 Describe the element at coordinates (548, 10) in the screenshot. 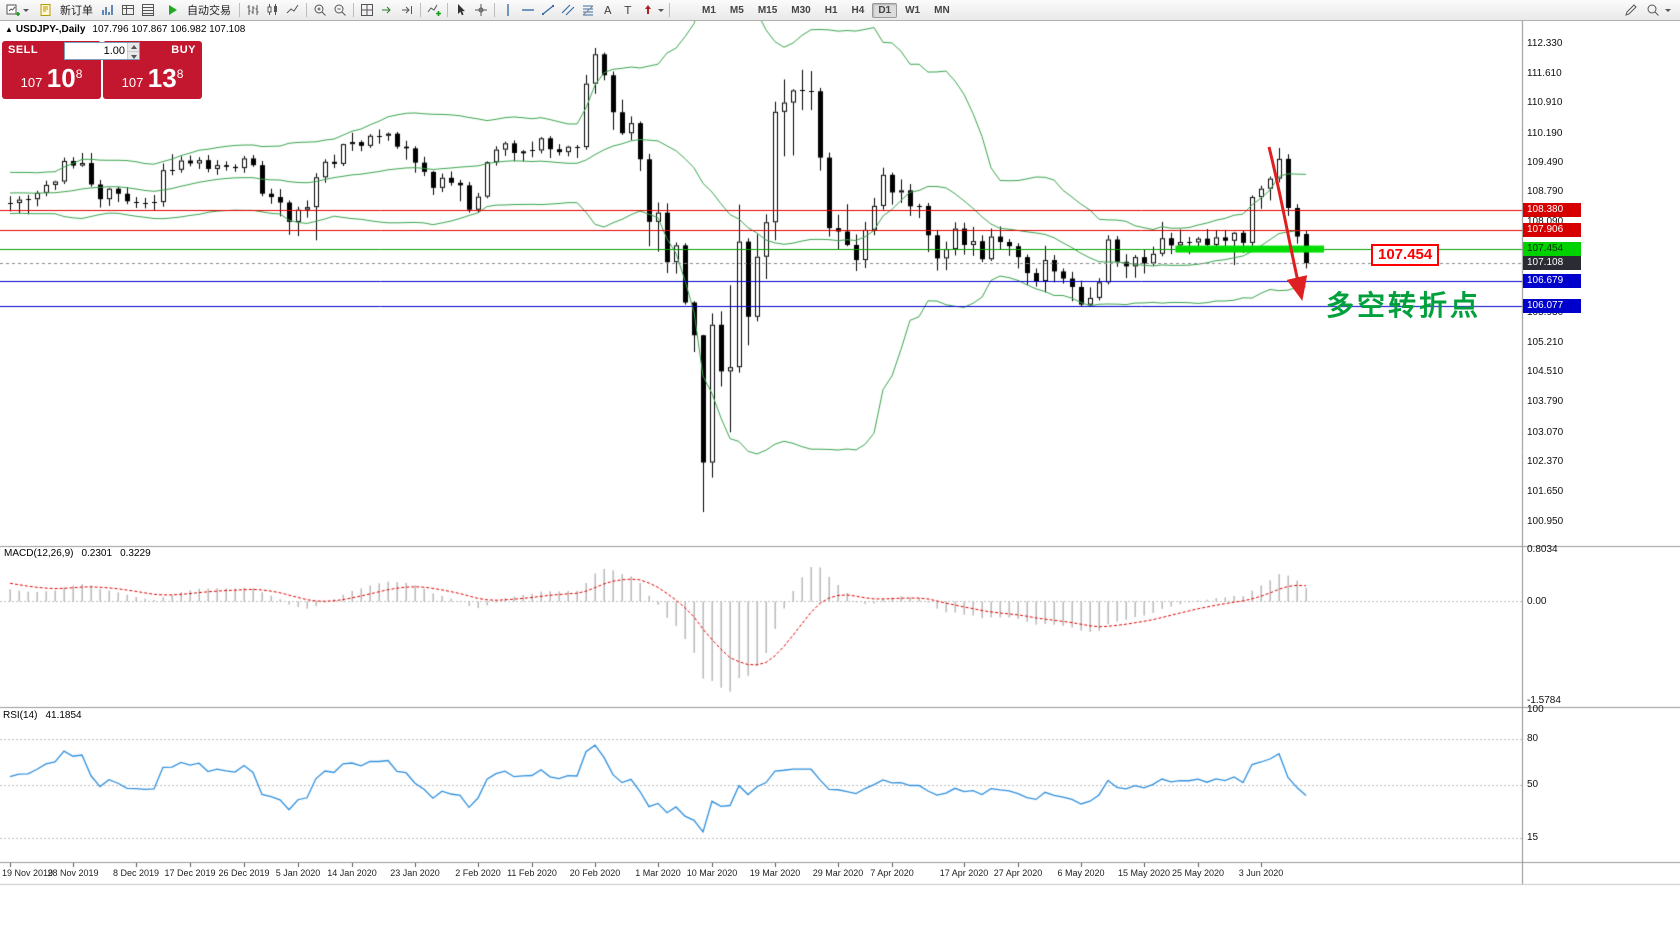

I see `trendline-icon` at that location.